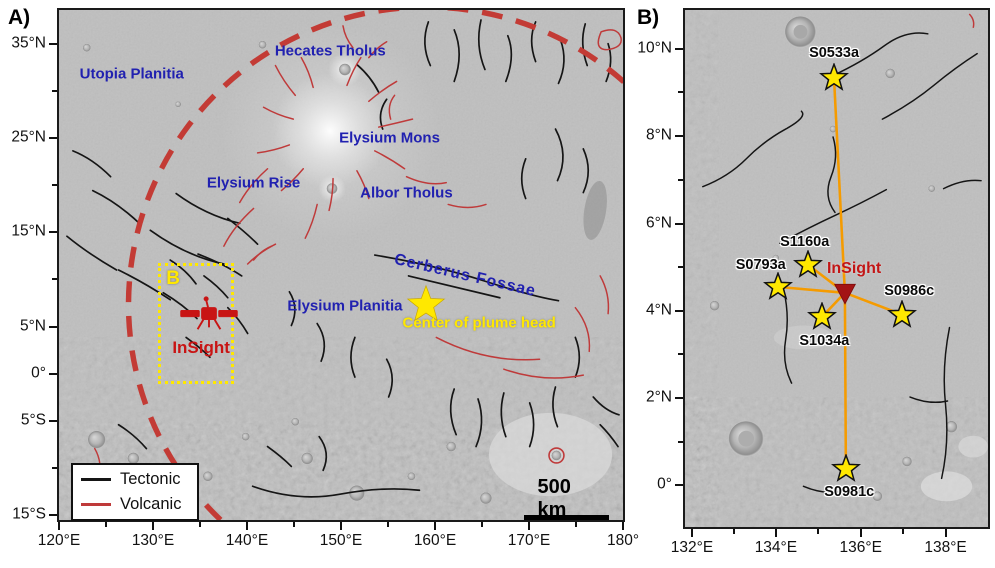  What do you see at coordinates (808, 264) in the screenshot?
I see `station-star-s1160a` at bounding box center [808, 264].